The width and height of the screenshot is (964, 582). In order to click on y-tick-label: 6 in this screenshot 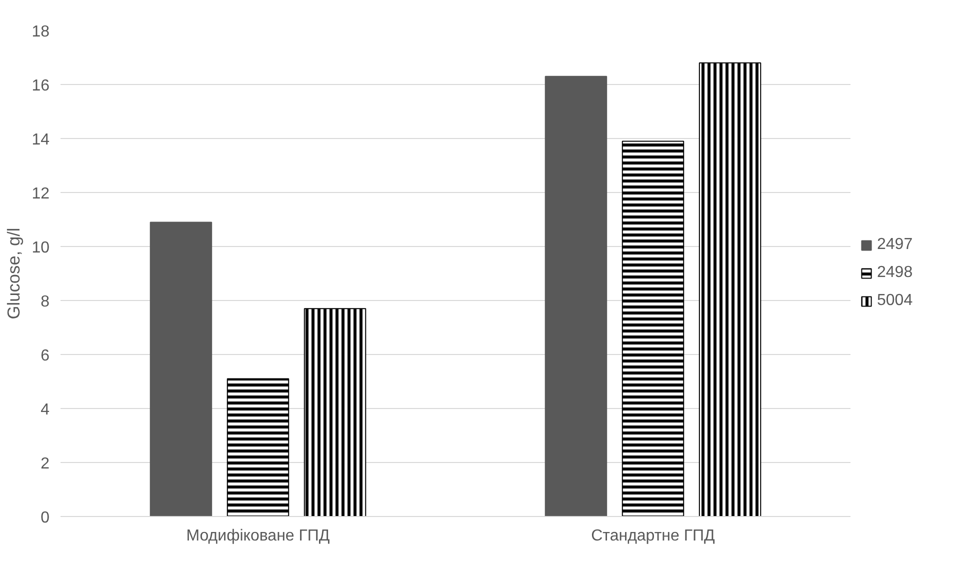, I will do `click(45, 356)`.